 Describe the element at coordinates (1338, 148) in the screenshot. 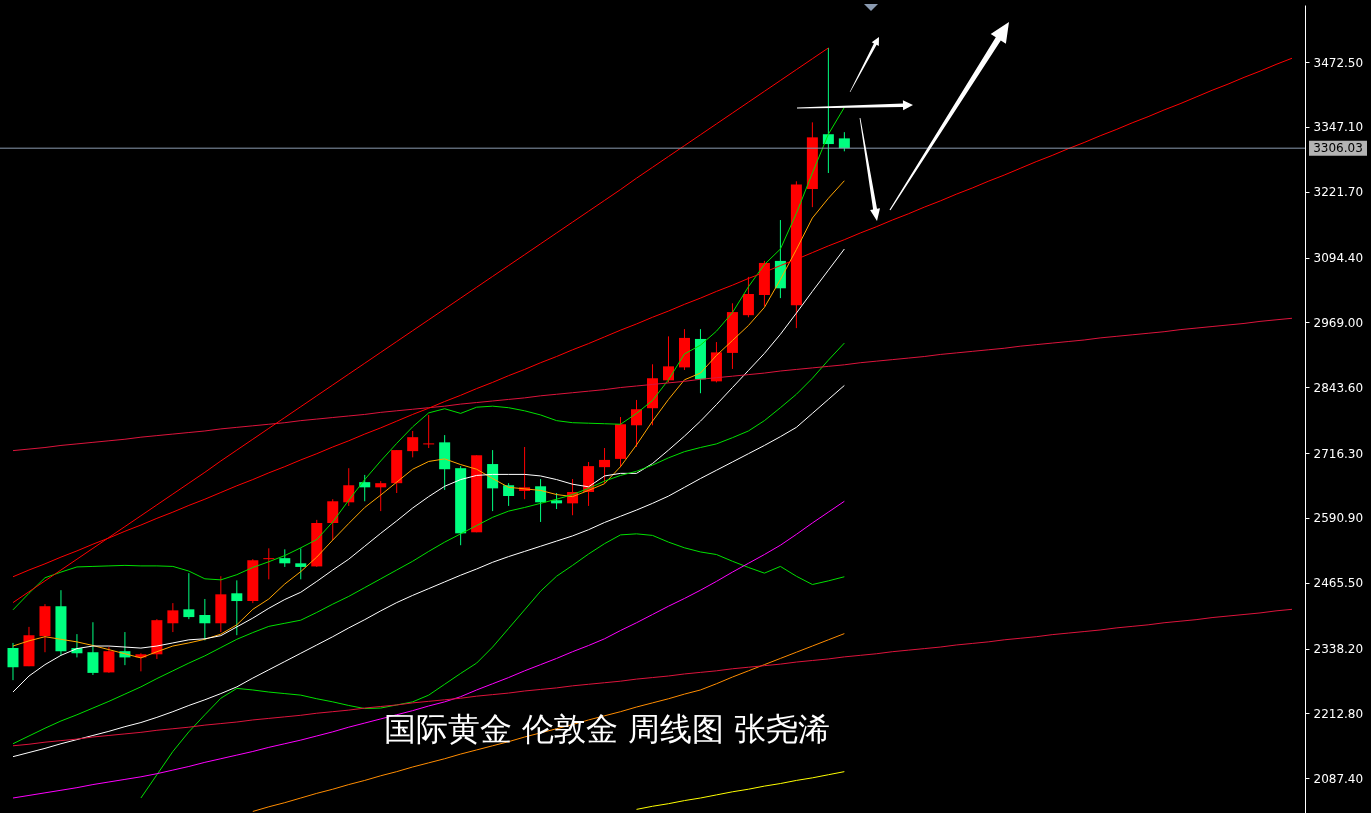

I see `ref-line-label: 3306.03` at that location.